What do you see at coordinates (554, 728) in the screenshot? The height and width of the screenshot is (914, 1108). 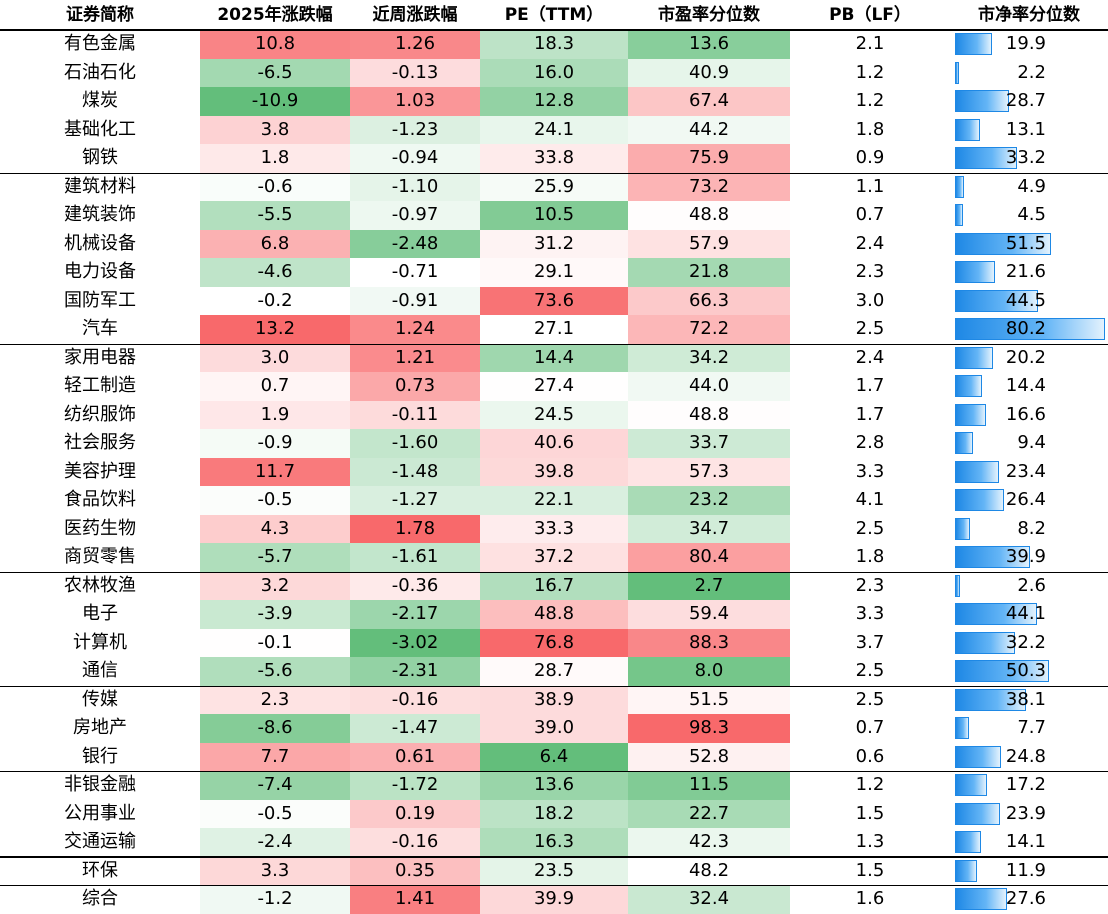 I see `table-row: 房地产 -8.6 -1.47 39.0 98.3 0.7 7.7` at bounding box center [554, 728].